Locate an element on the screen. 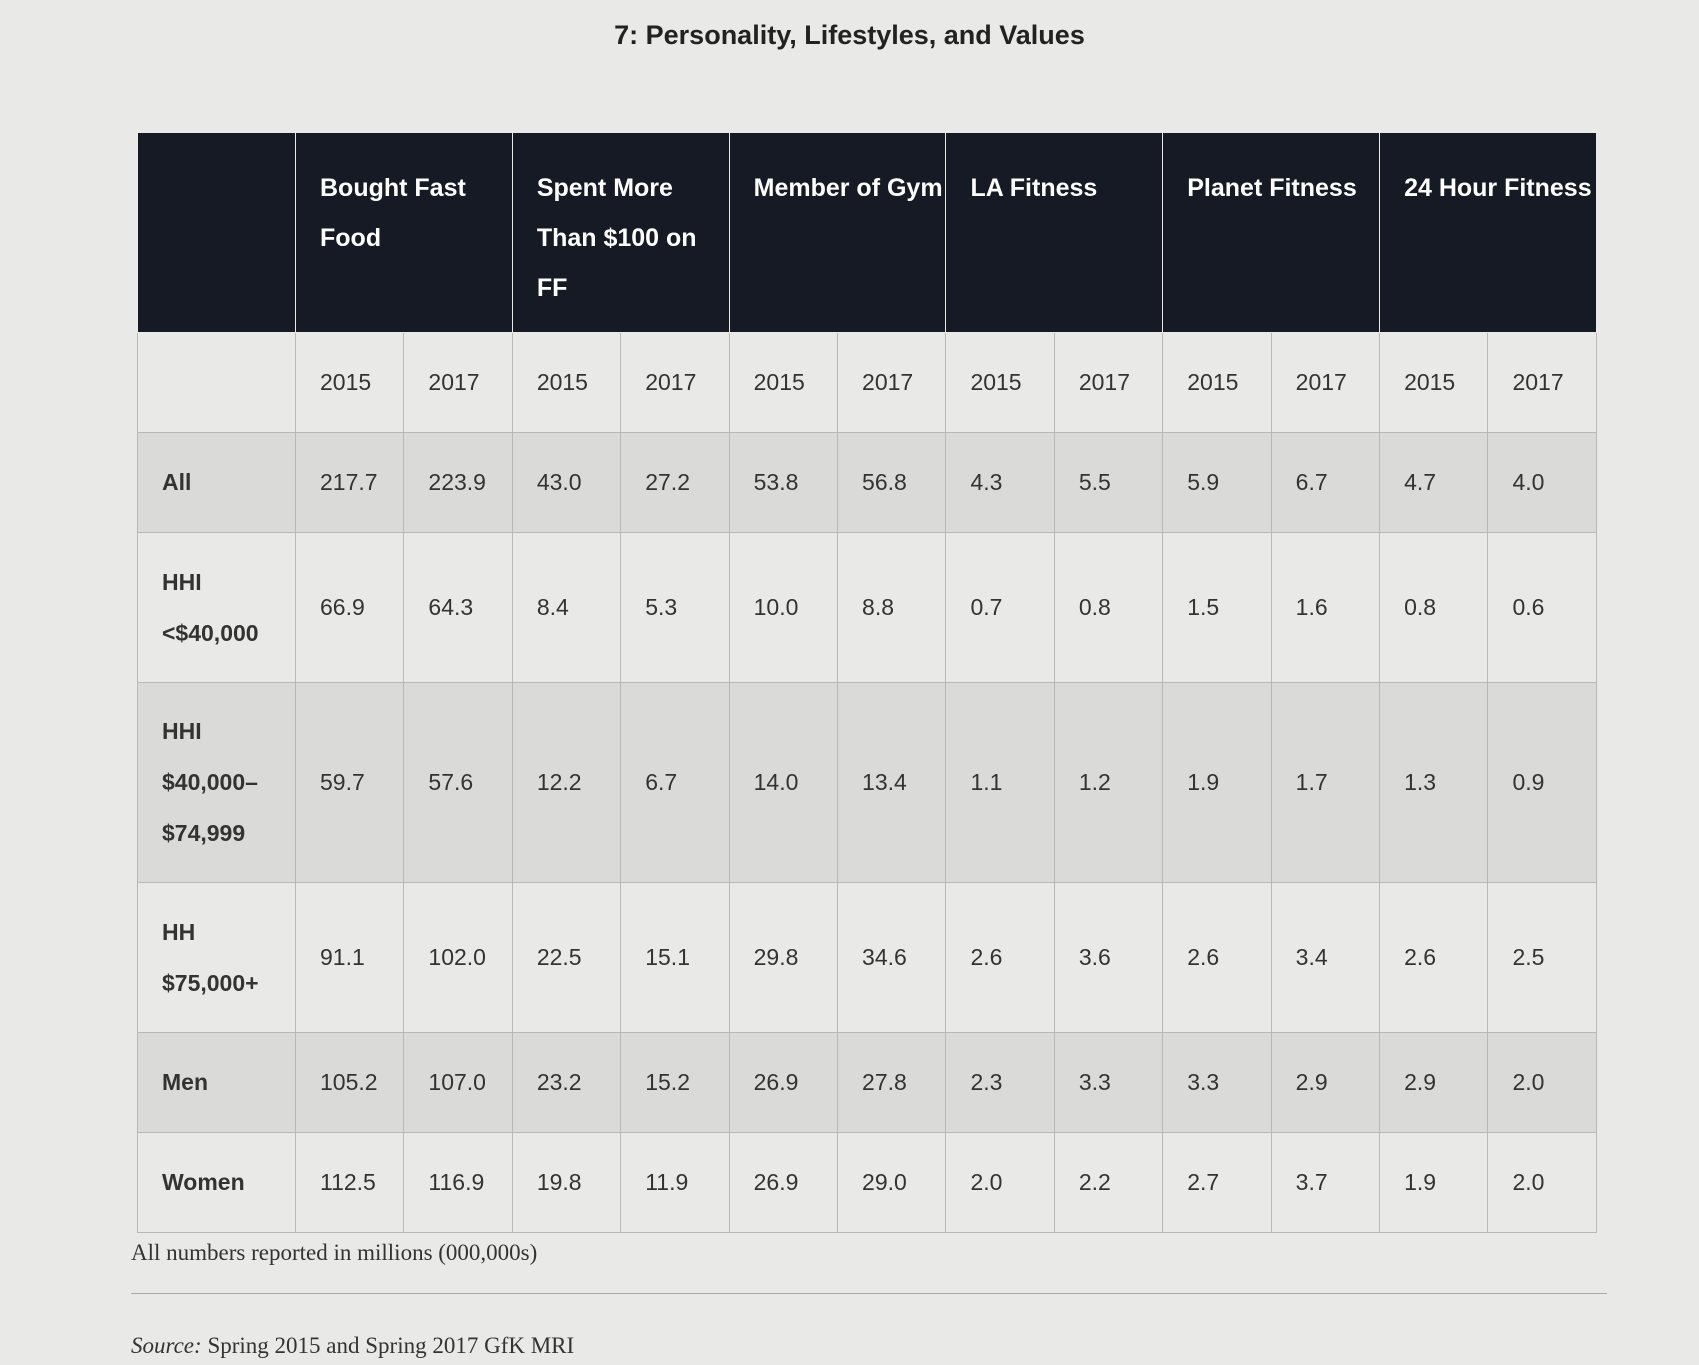 This screenshot has width=1699, height=1365. cell-value: 10.0 is located at coordinates (783, 607).